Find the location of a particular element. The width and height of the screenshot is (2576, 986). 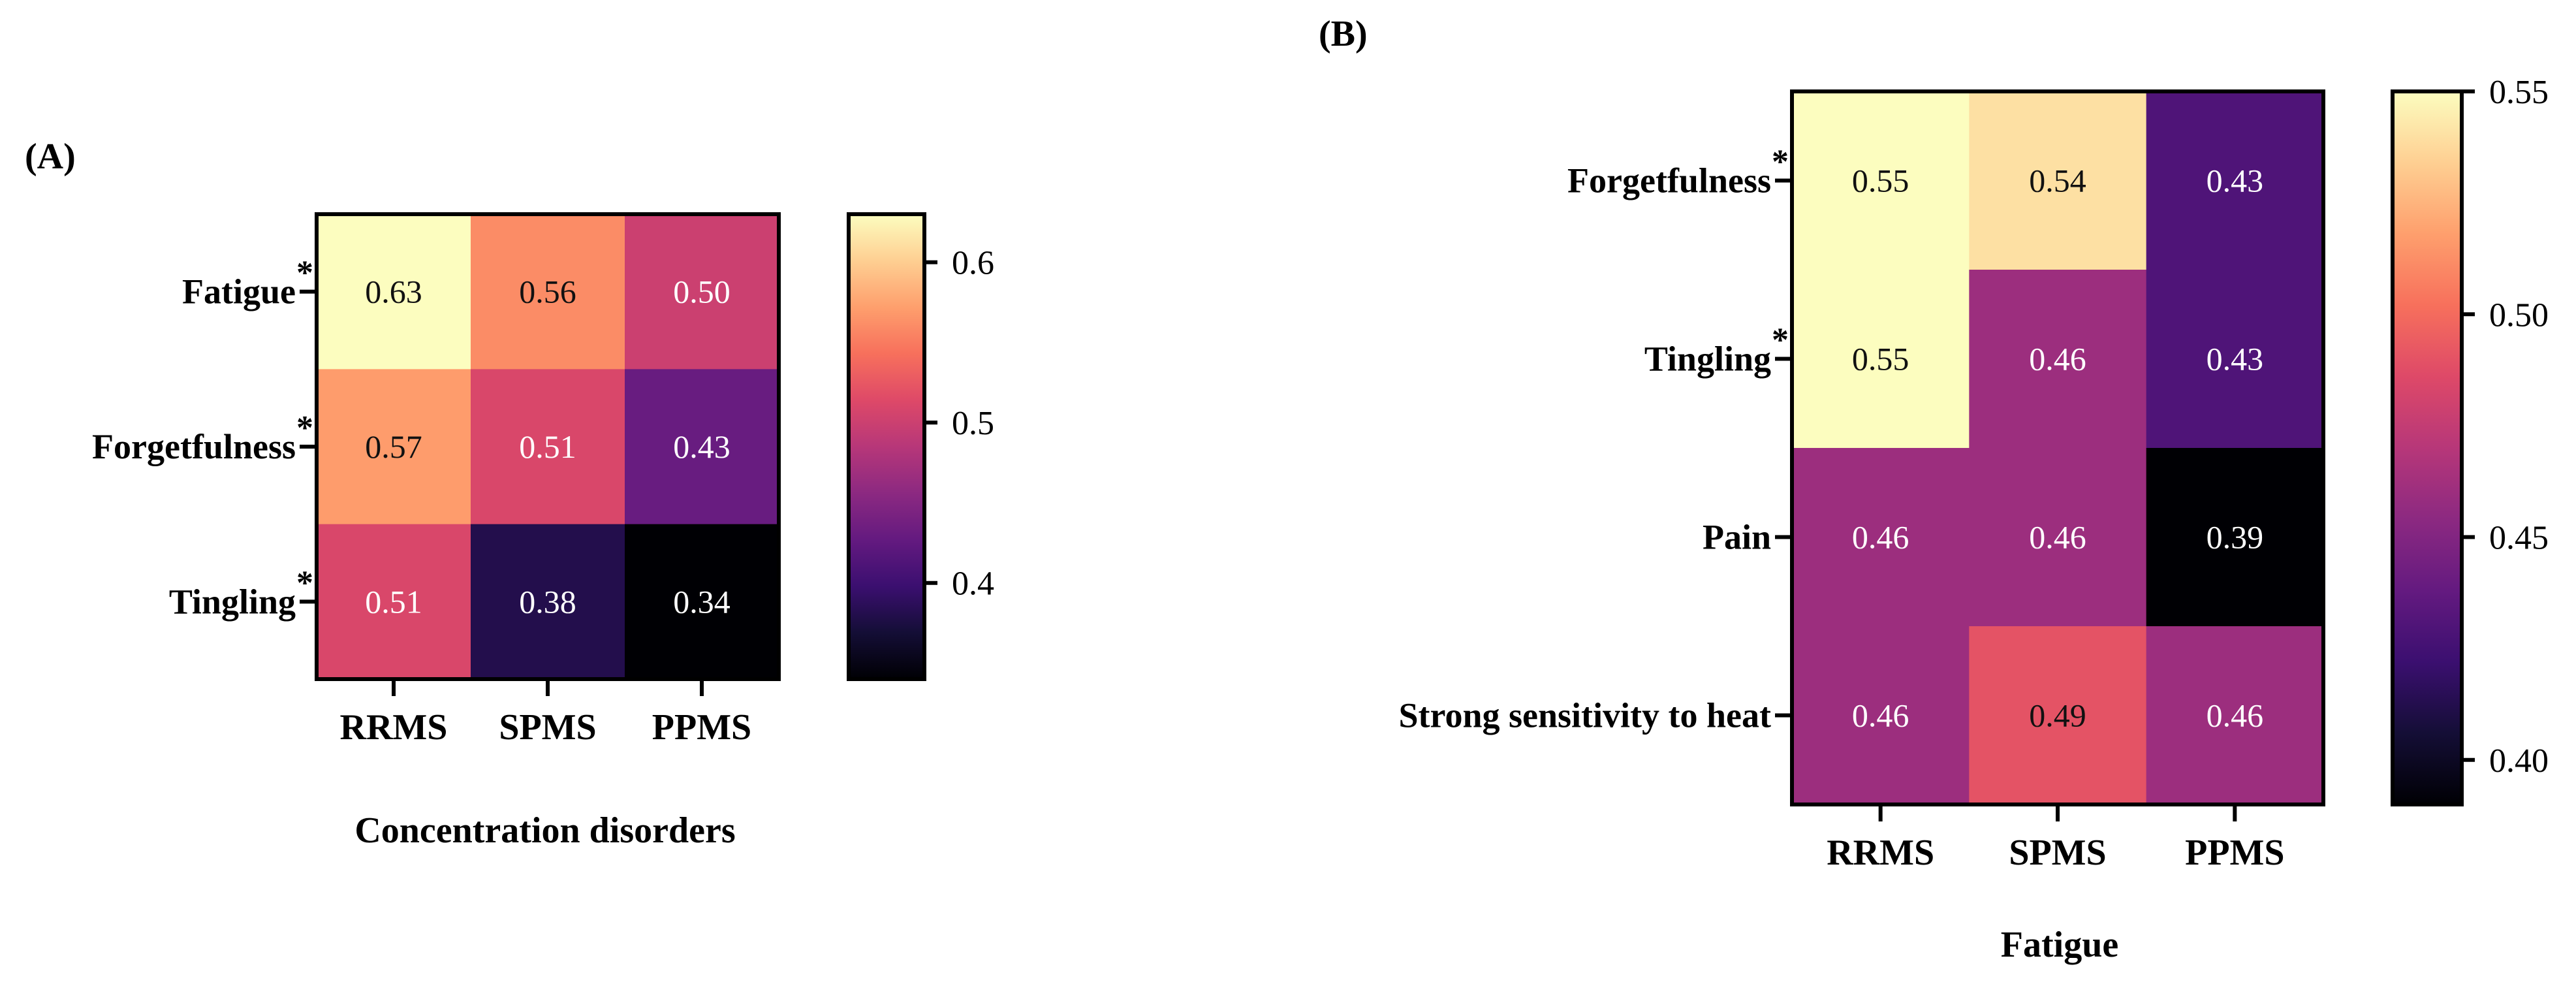

col-label-b-0: RRMS is located at coordinates (1880, 853).